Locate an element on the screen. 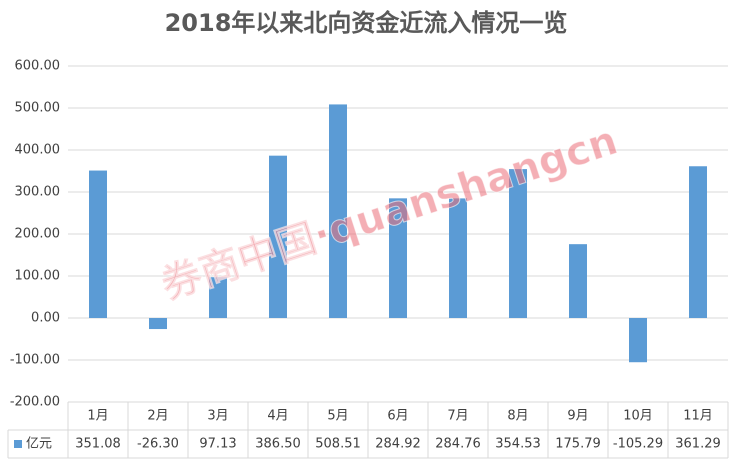 The width and height of the screenshot is (731, 462). value-label: 354.53 is located at coordinates (518, 444).